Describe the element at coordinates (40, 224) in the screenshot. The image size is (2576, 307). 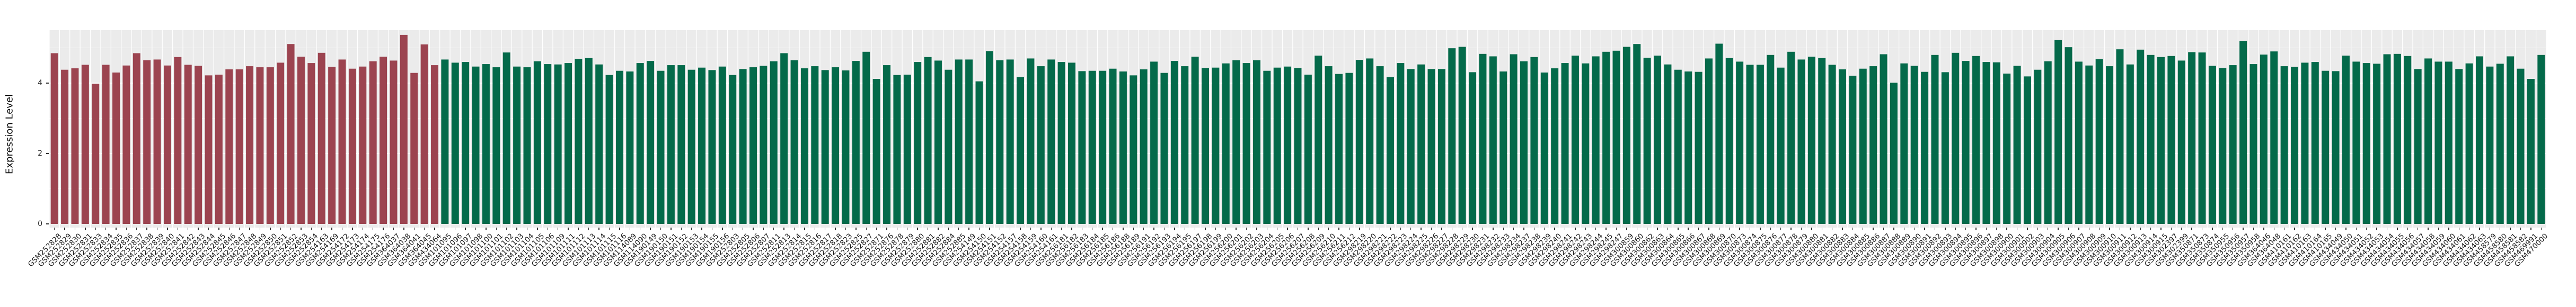
I see `y-tick-label: 0` at that location.